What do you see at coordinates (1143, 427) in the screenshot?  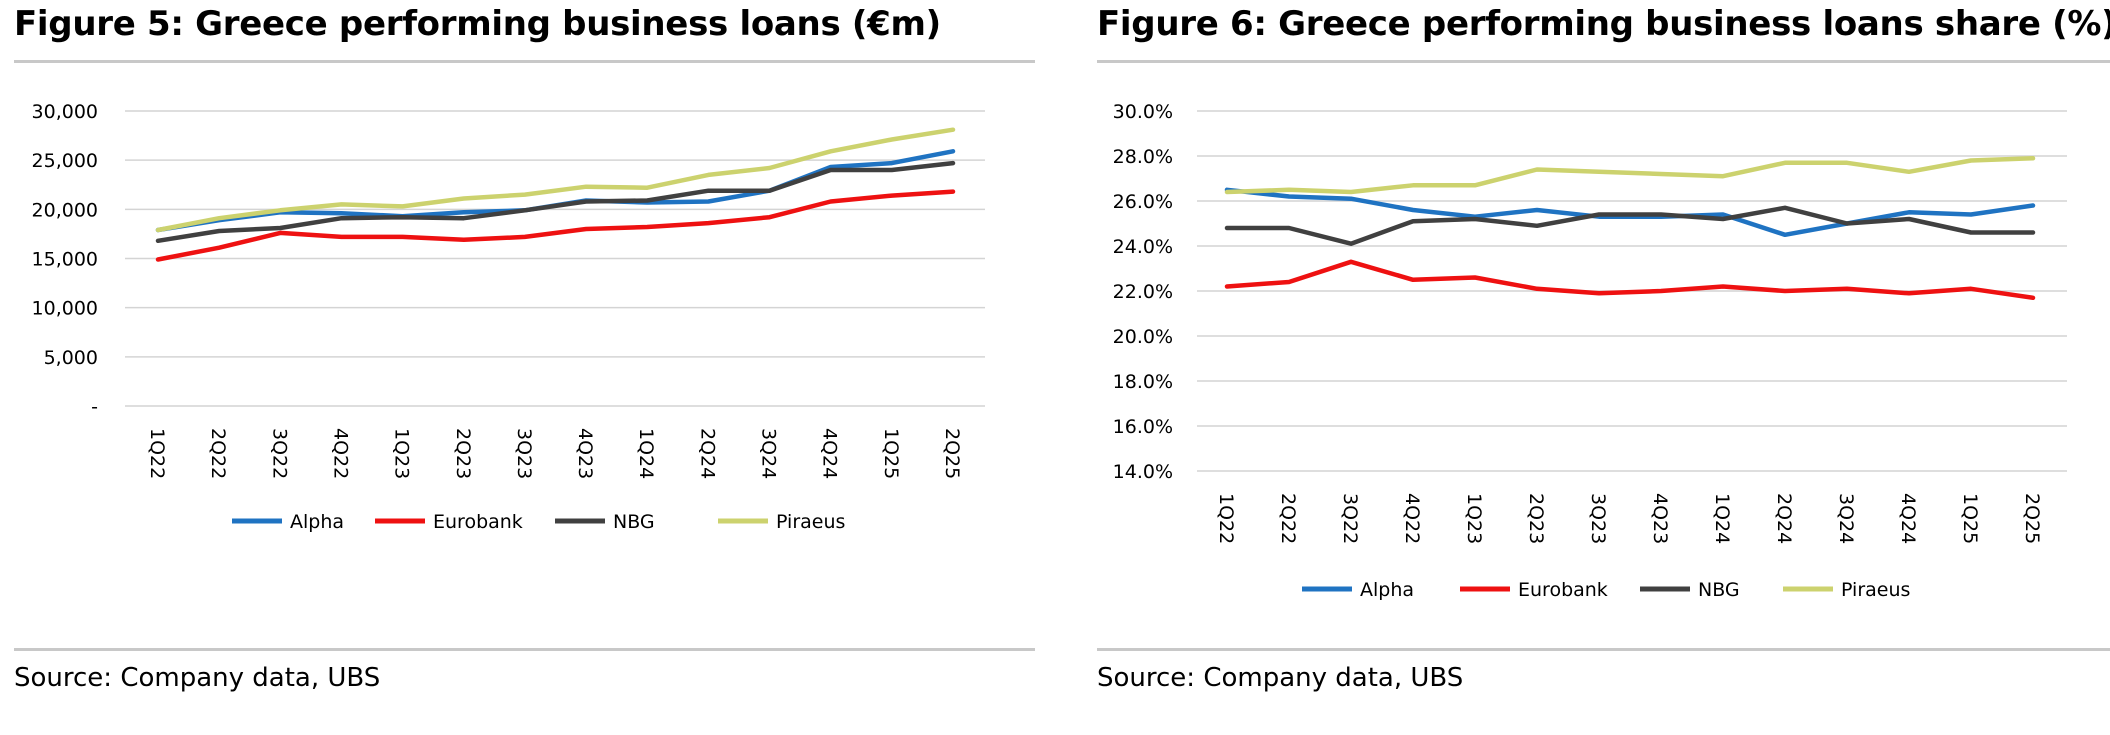 I see `figure-6-y-tick-label: 16.0%` at bounding box center [1143, 427].